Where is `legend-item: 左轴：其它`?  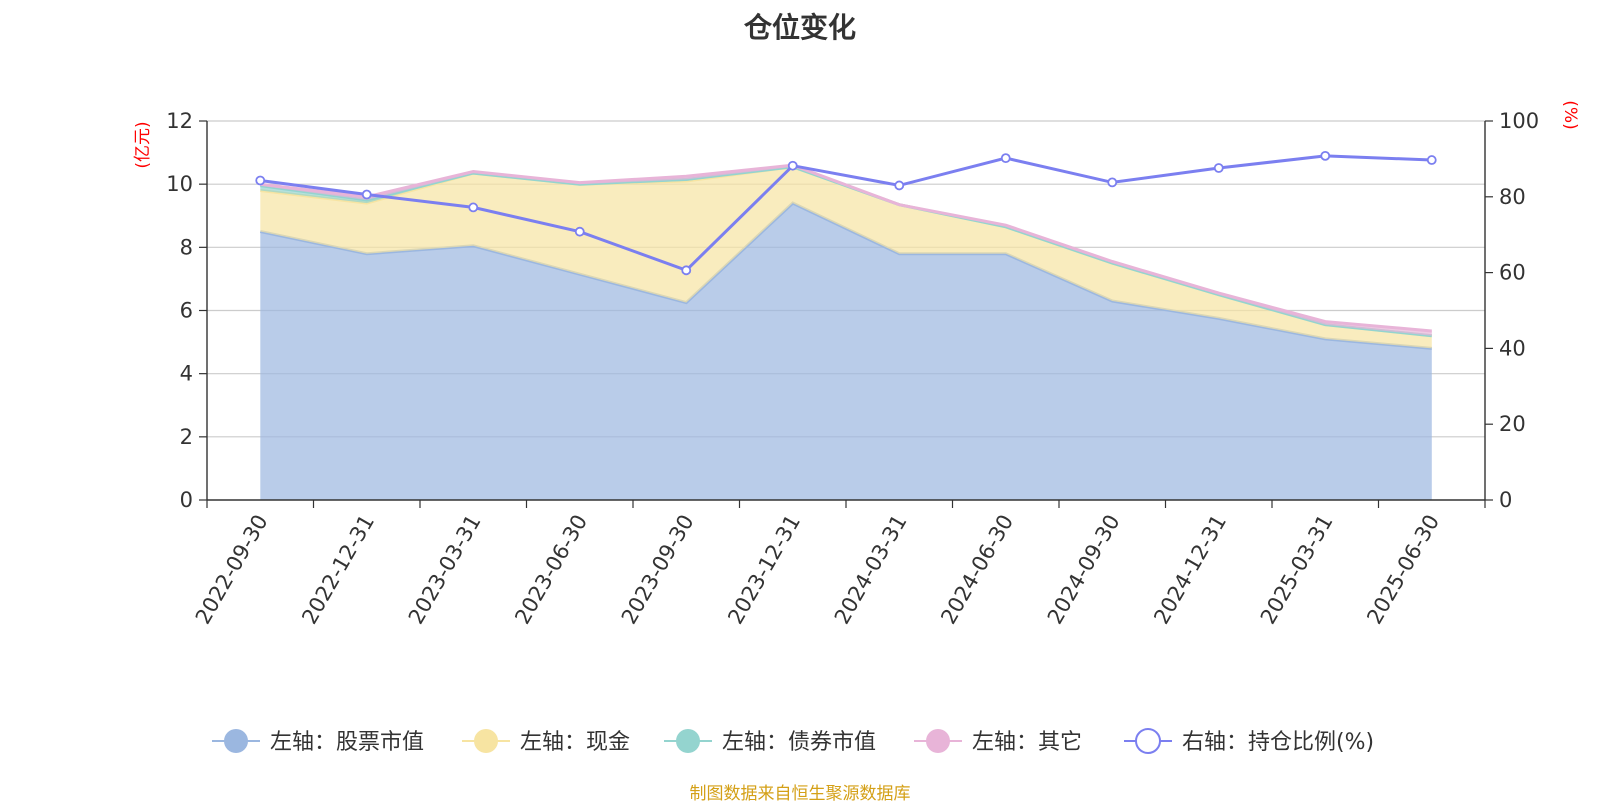
legend-item: 左轴：其它 is located at coordinates (998, 742).